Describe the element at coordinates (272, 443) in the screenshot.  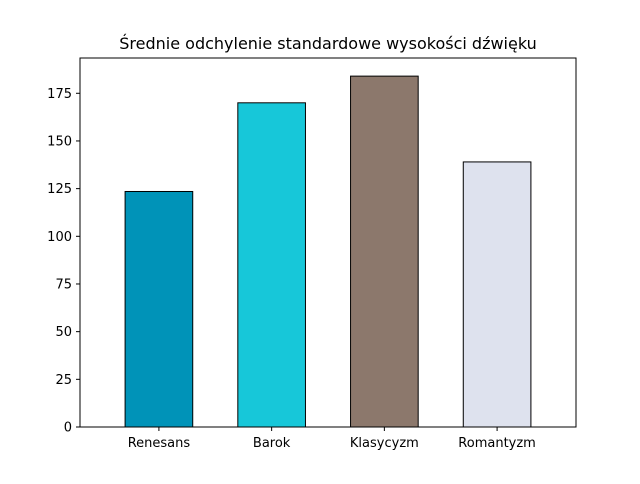
I see `x-tick-label-barok: Barok` at that location.